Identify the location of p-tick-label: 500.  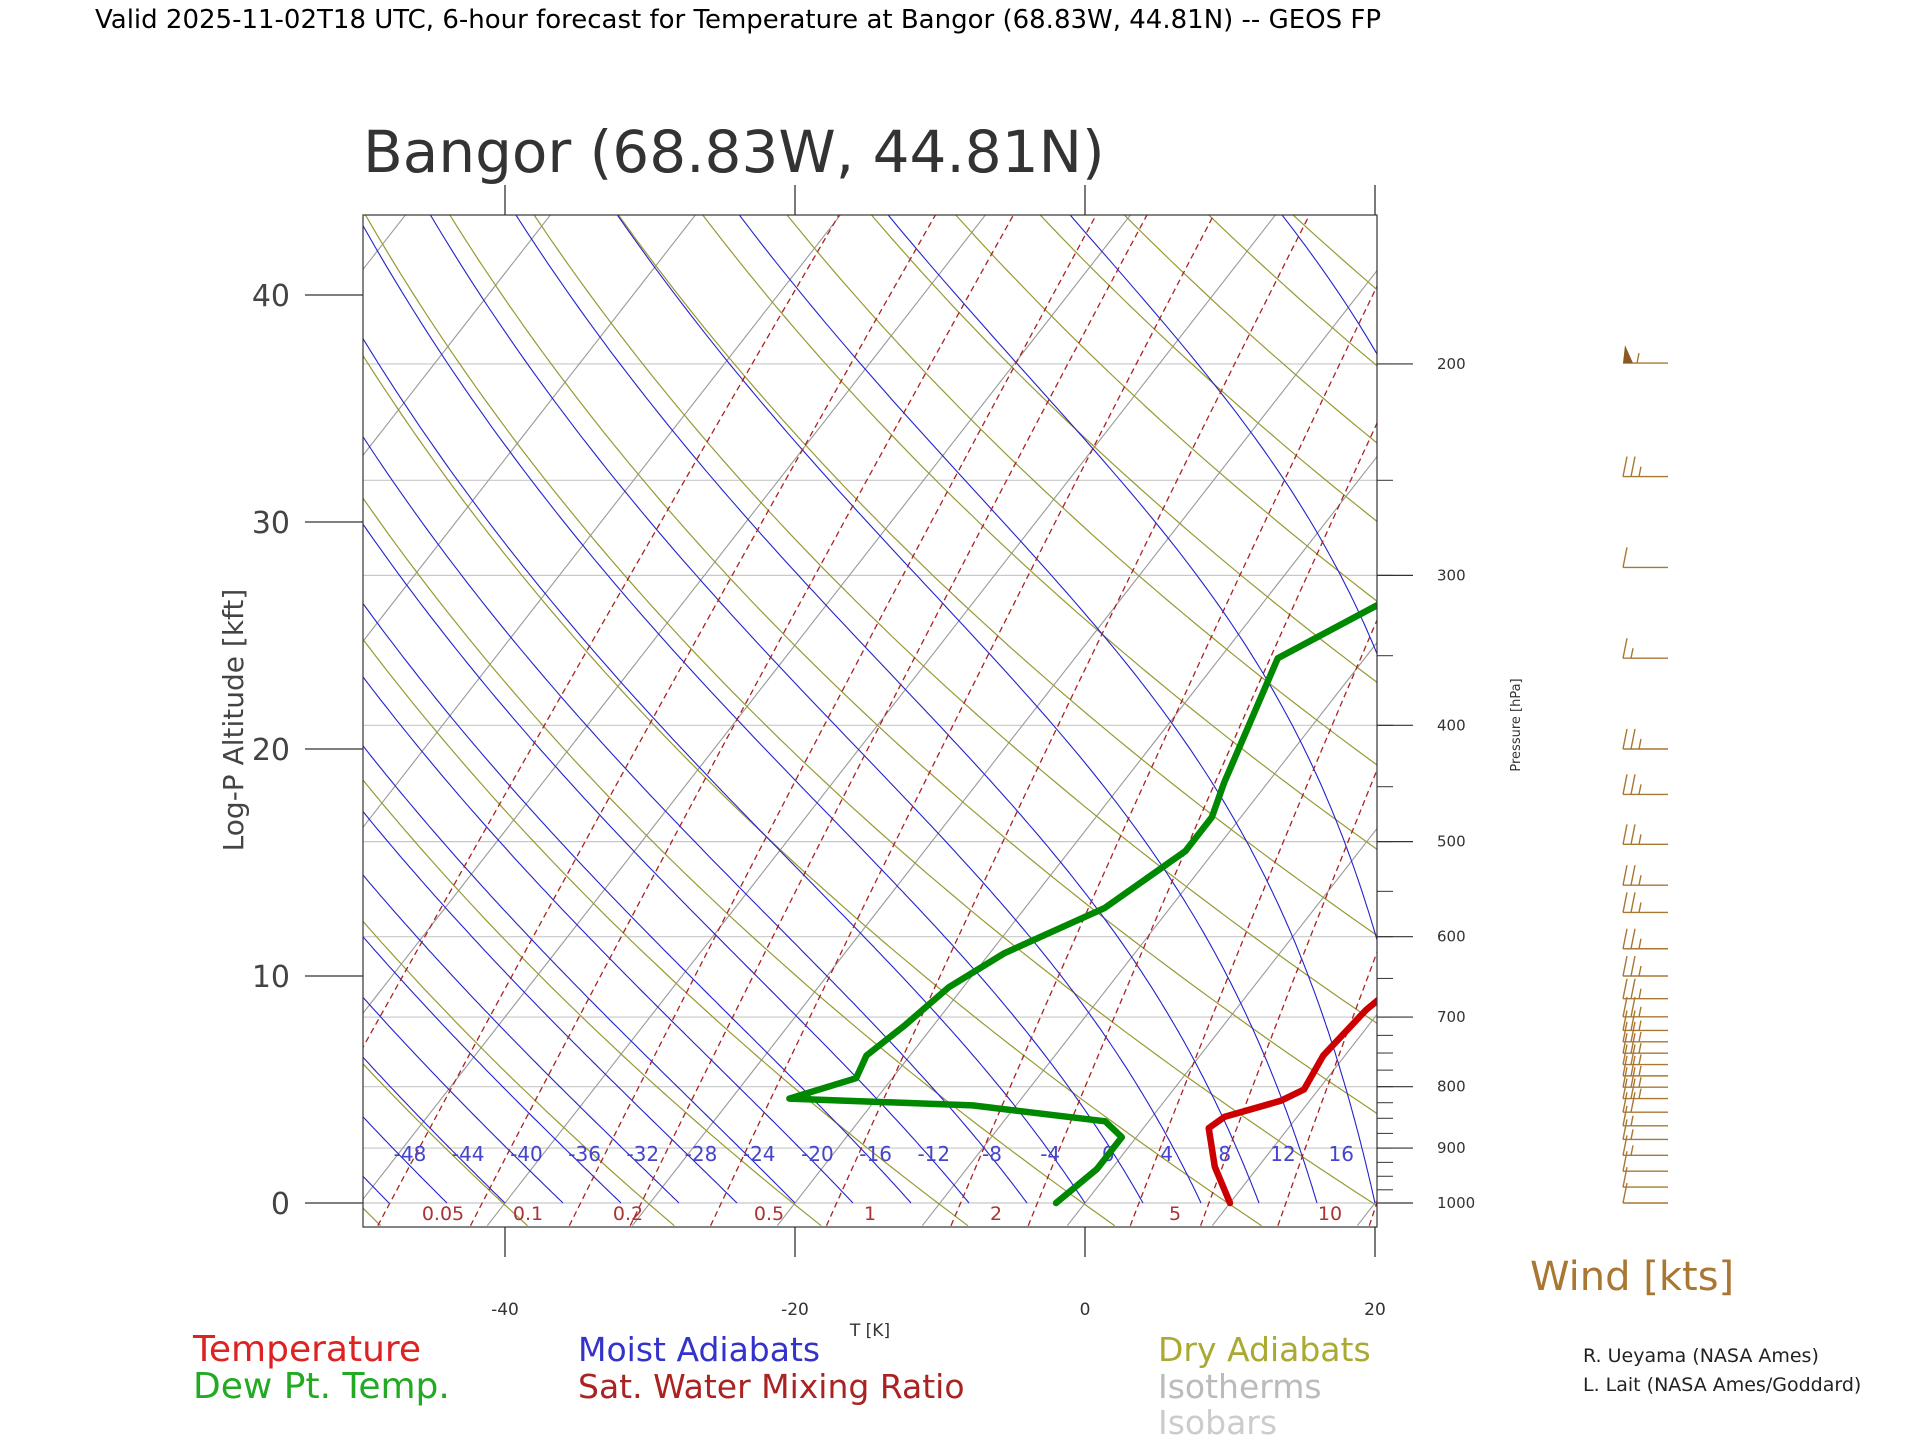
(1451, 842).